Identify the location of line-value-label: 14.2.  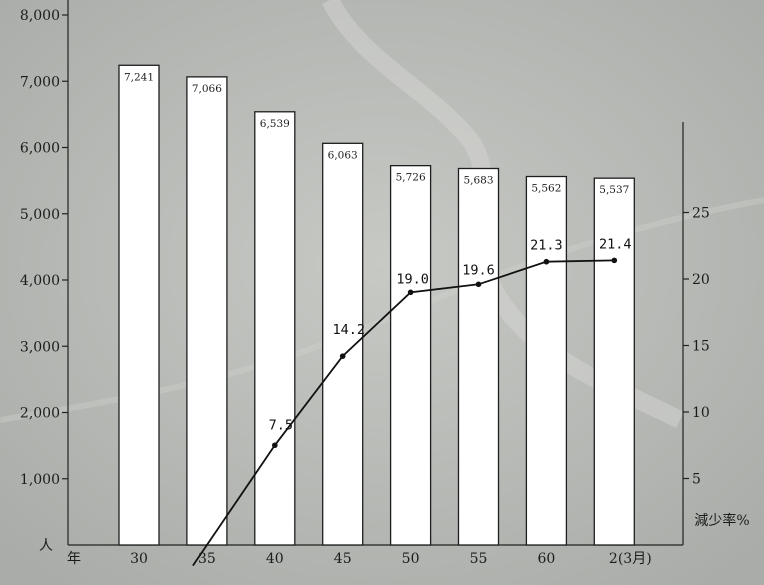
(348, 330).